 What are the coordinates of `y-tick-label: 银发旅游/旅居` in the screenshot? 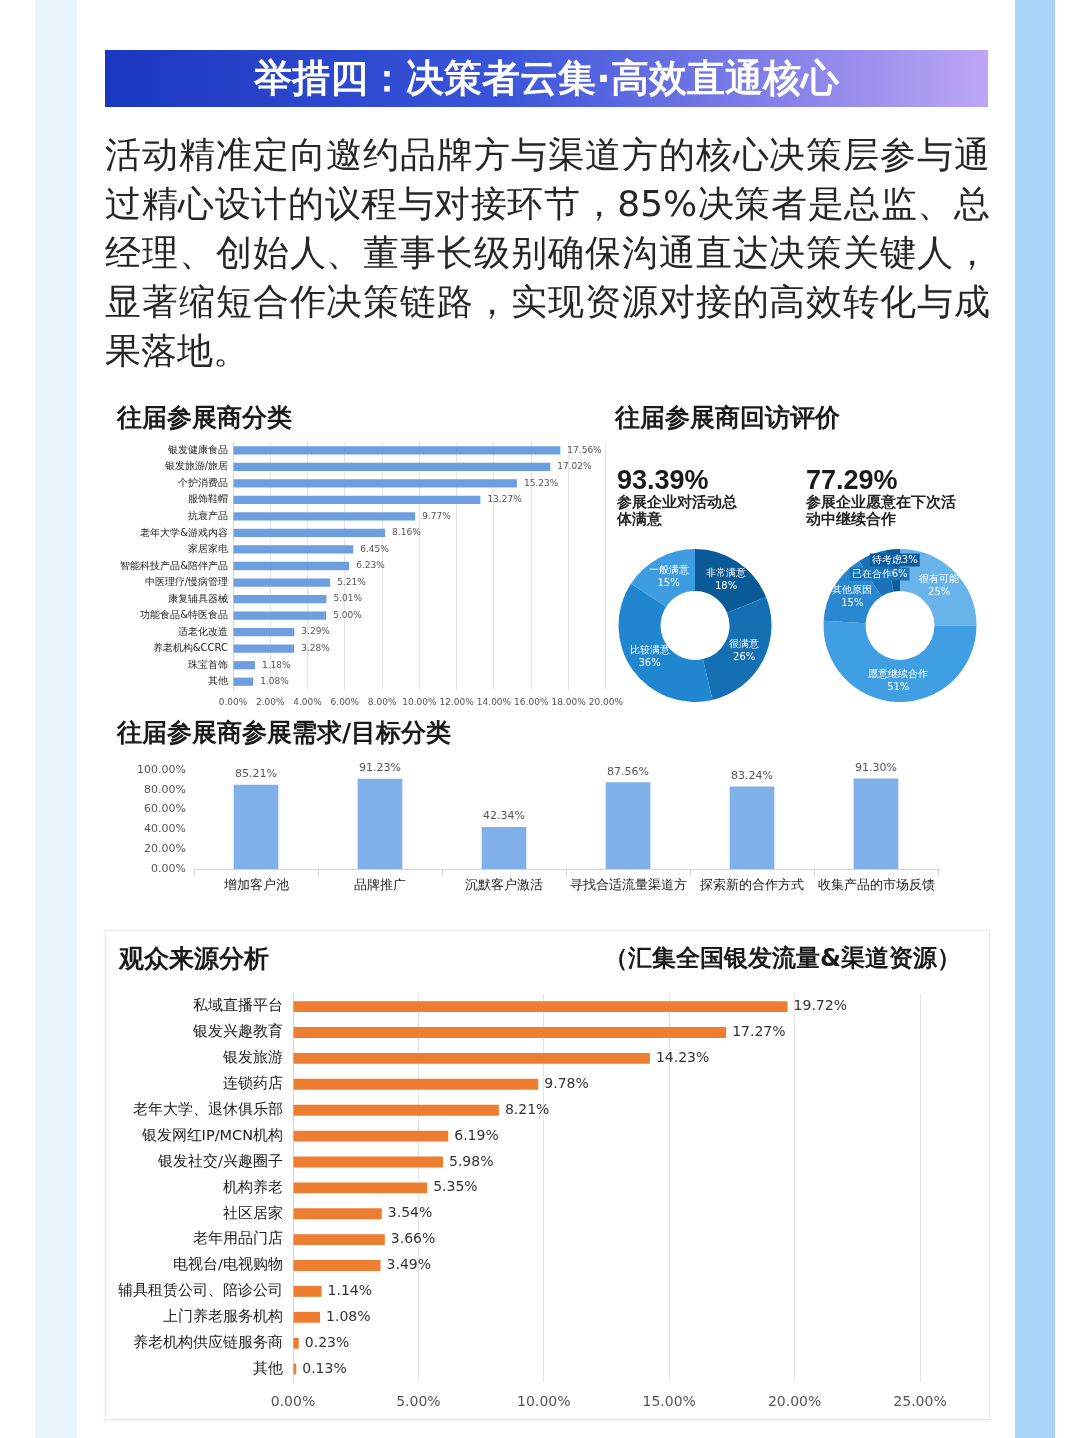 It's located at (195, 466).